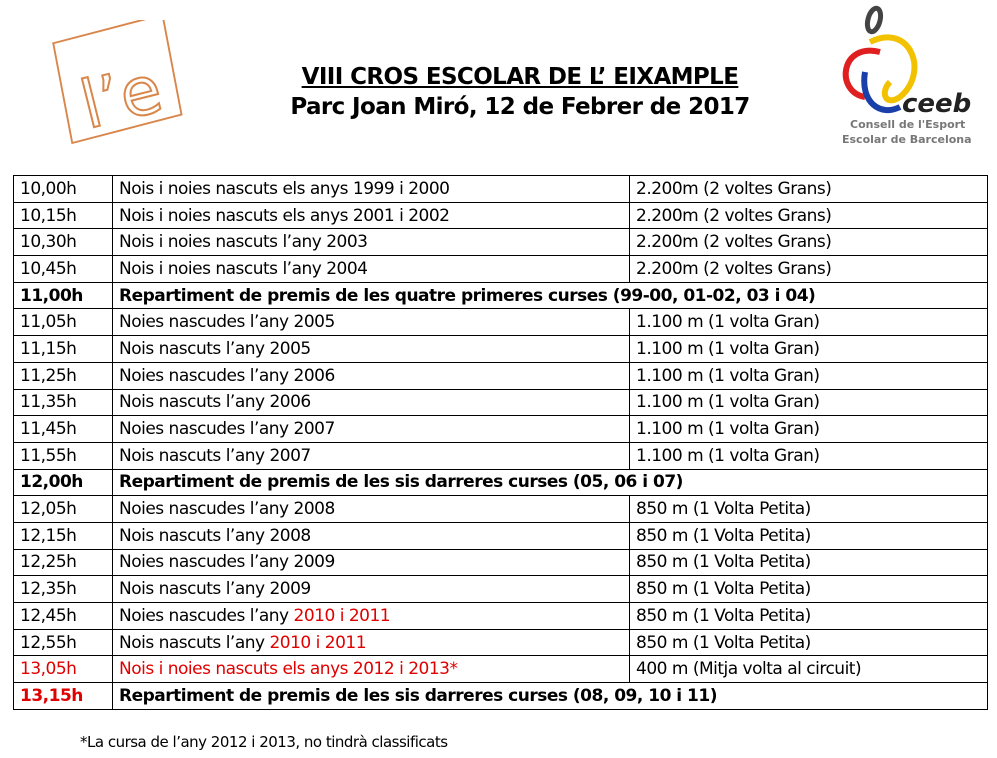 This screenshot has width=997, height=758. What do you see at coordinates (63, 242) in the screenshot?
I see `time-cell: 10,30h` at bounding box center [63, 242].